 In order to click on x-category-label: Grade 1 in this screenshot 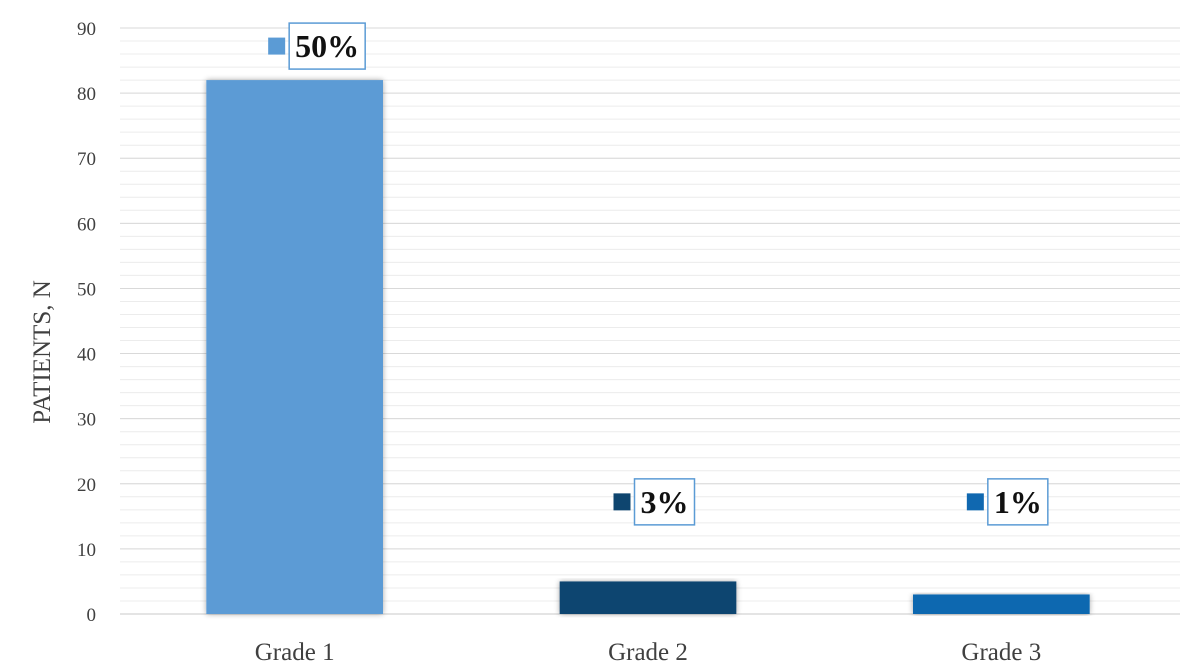, I will do `click(295, 652)`.